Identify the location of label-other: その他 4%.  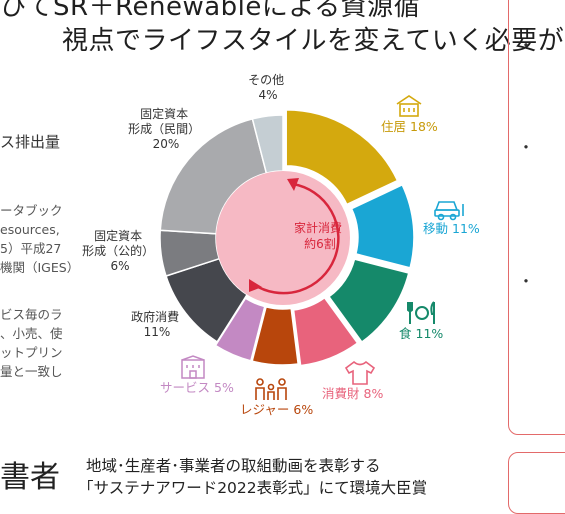
(268, 87).